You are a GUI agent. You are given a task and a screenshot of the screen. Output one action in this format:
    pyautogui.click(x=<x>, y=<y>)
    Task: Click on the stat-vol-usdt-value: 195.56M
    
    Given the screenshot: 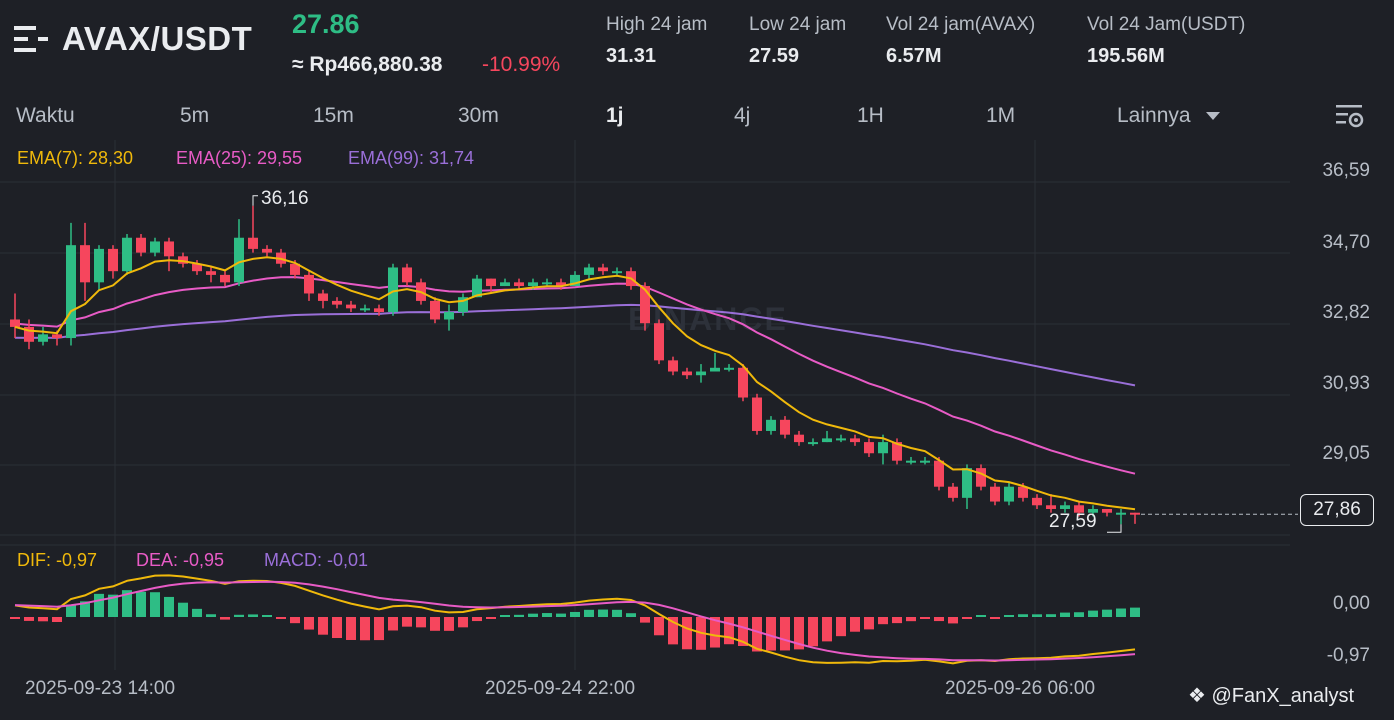 What is the action you would take?
    pyautogui.click(x=1126, y=56)
    